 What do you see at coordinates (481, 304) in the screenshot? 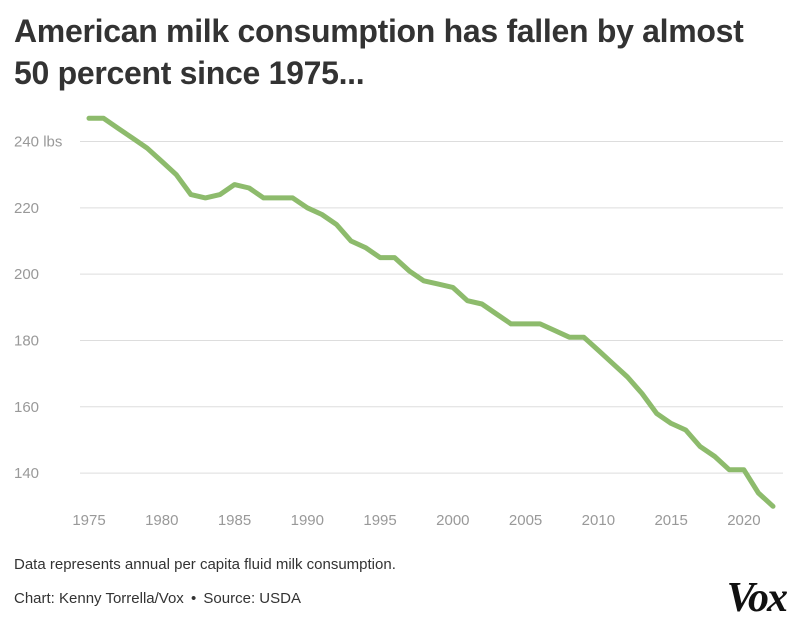
I see `data-point-2002` at bounding box center [481, 304].